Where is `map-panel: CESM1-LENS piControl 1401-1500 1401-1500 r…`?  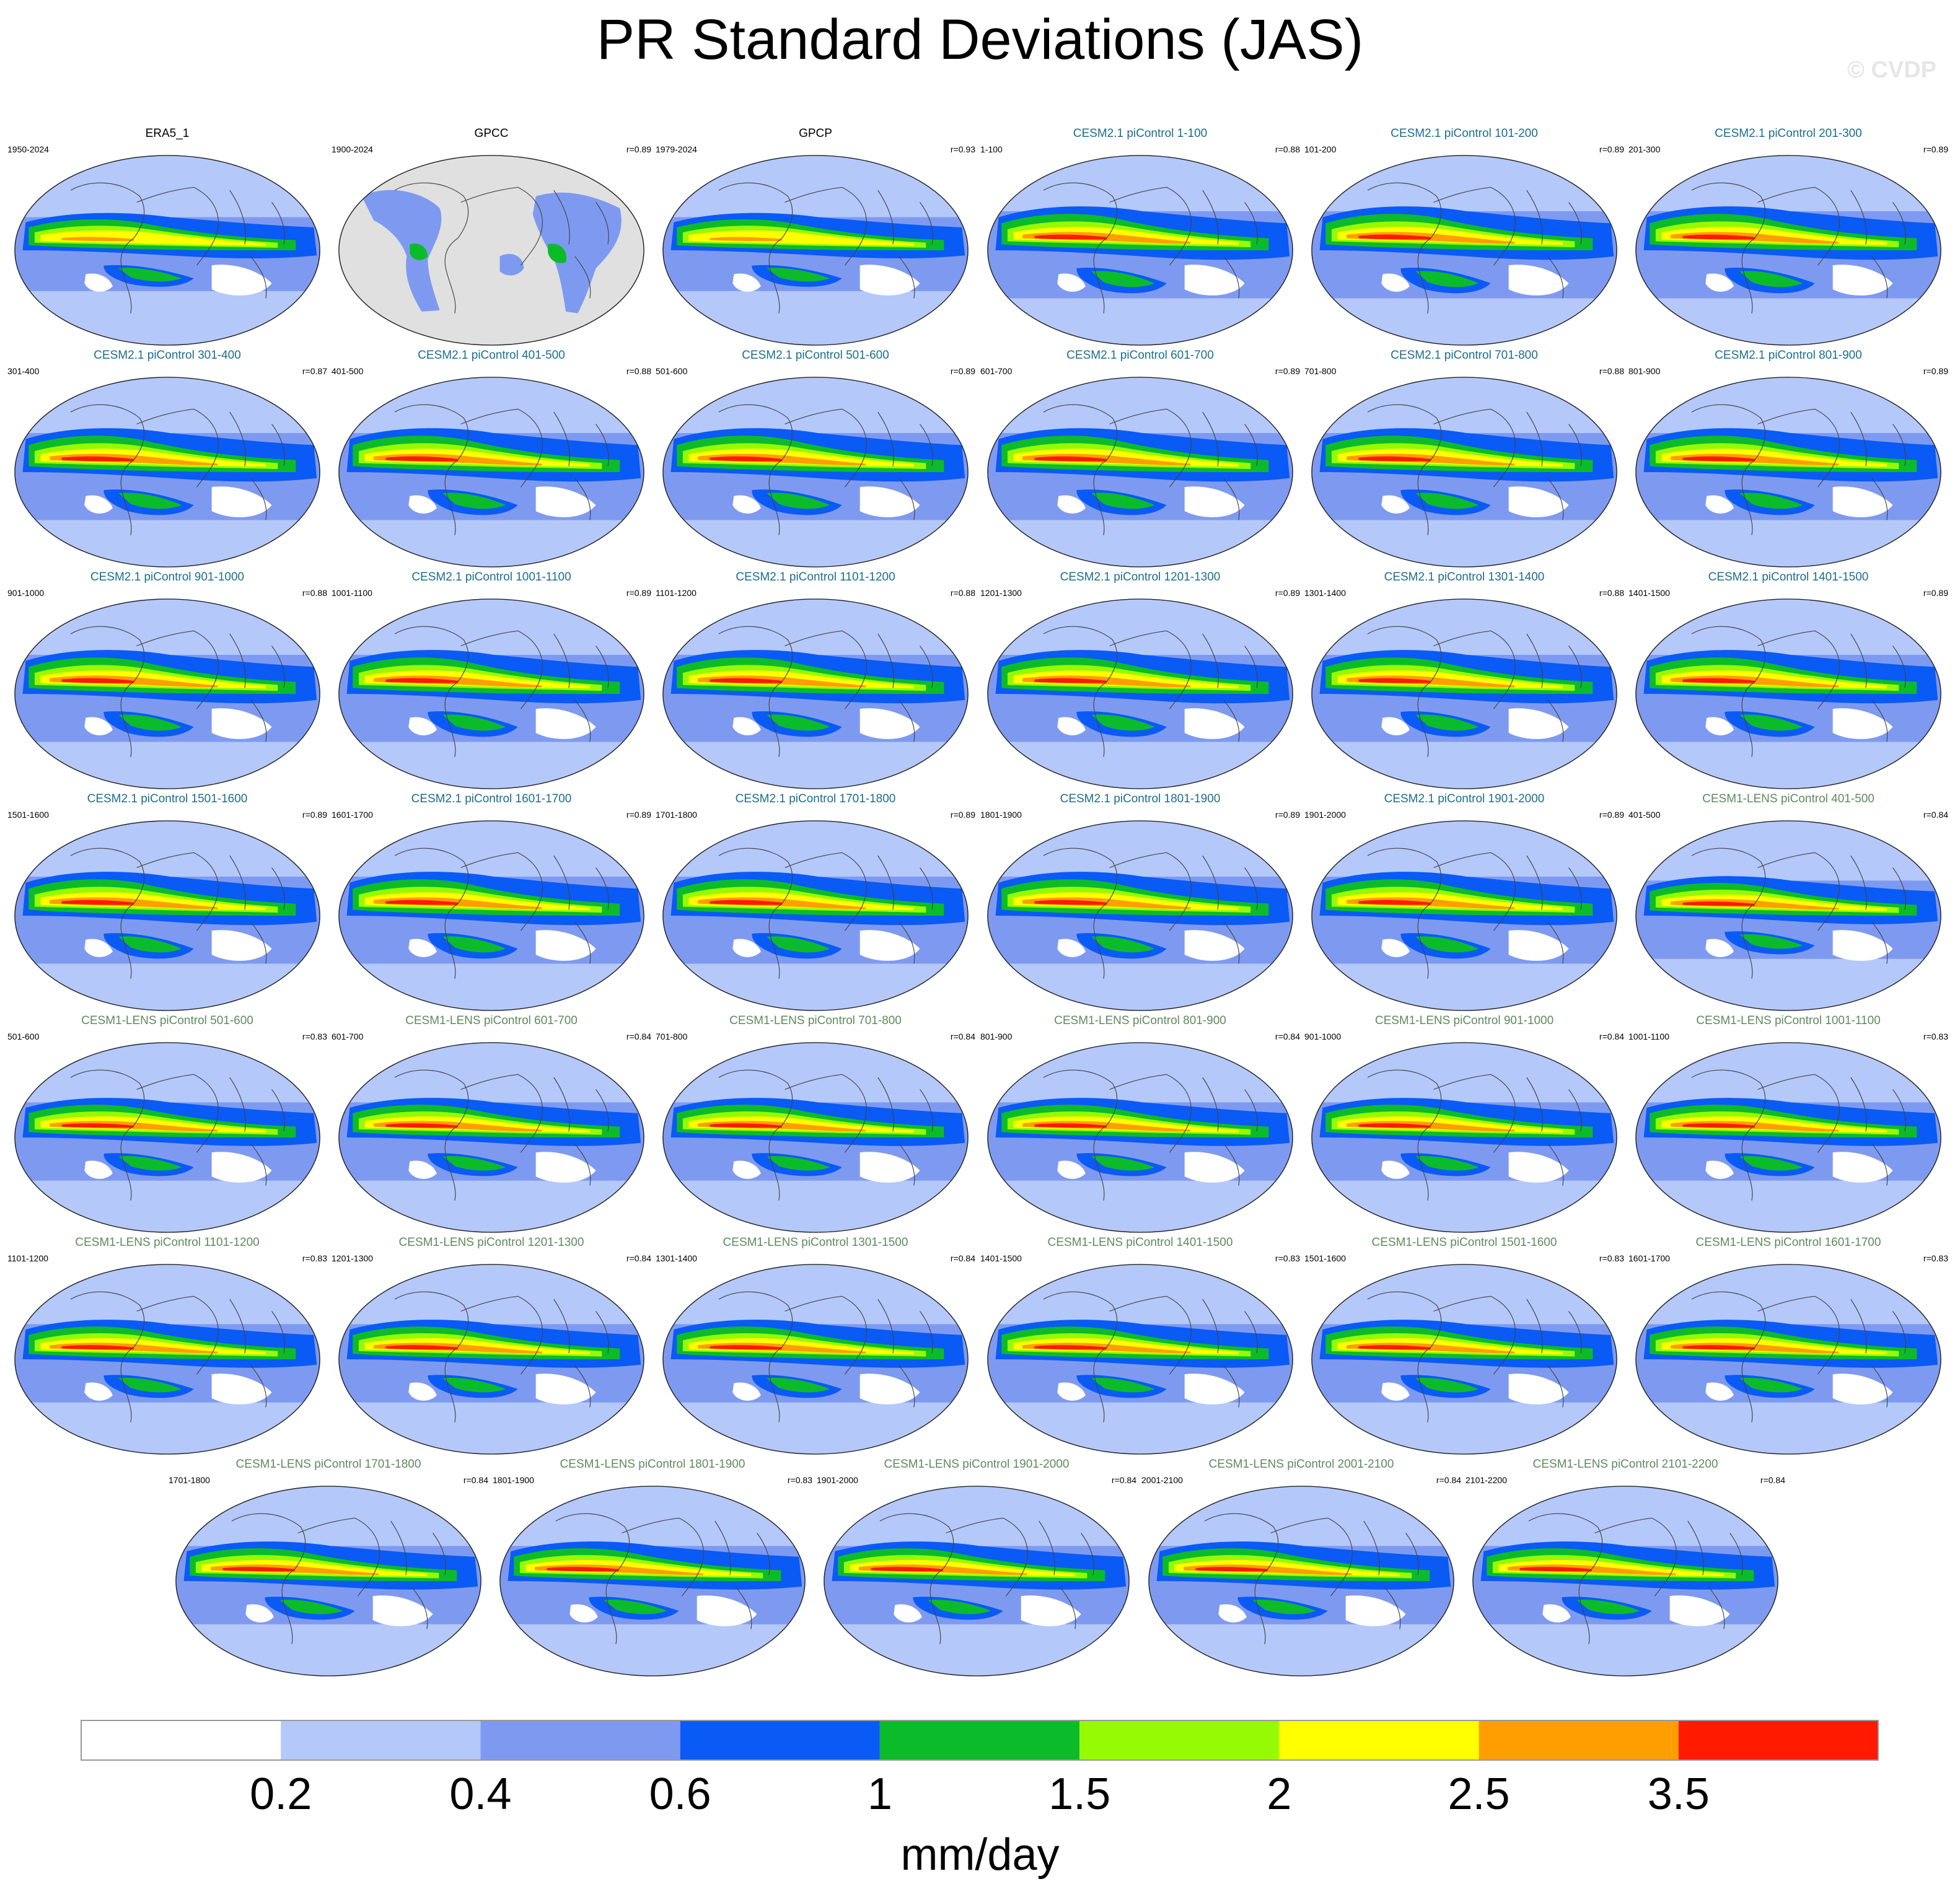 map-panel: CESM1-LENS piControl 1401-1500 1401-1500 r… is located at coordinates (1140, 1346).